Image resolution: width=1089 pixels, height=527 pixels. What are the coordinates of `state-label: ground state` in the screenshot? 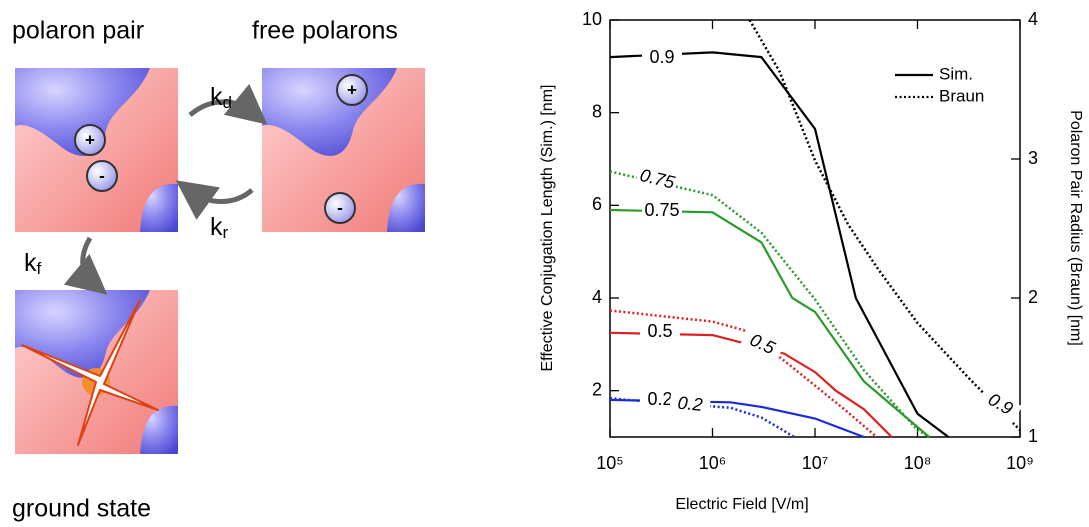 It's located at (81, 509).